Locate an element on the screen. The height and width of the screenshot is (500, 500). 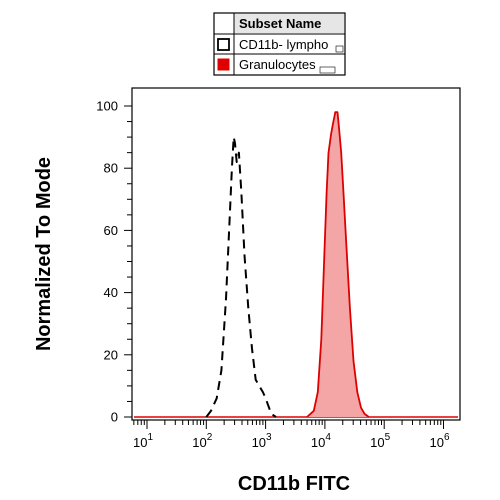
y-tick-label: 80 is located at coordinates (111, 168).